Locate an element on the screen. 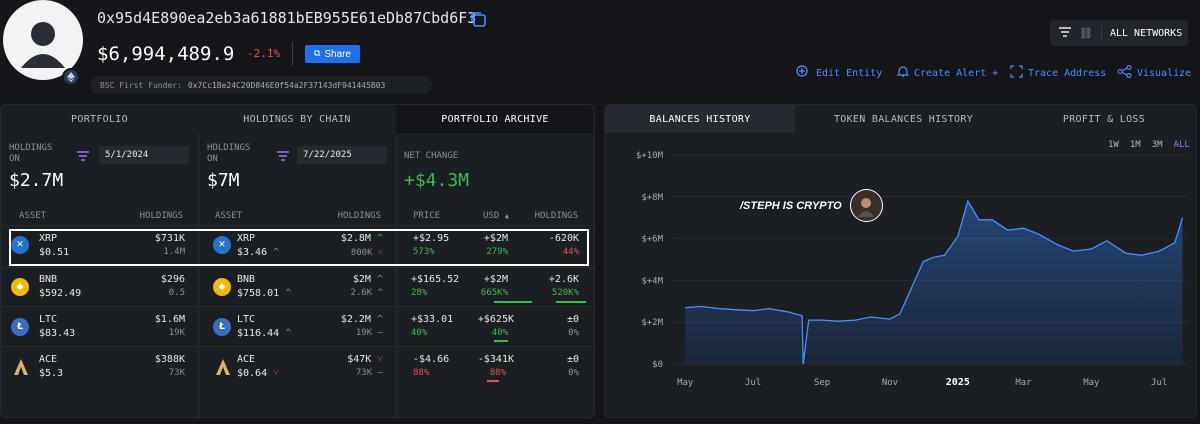 The height and width of the screenshot is (424, 1200). asset-price: $592.49 is located at coordinates (60, 293).